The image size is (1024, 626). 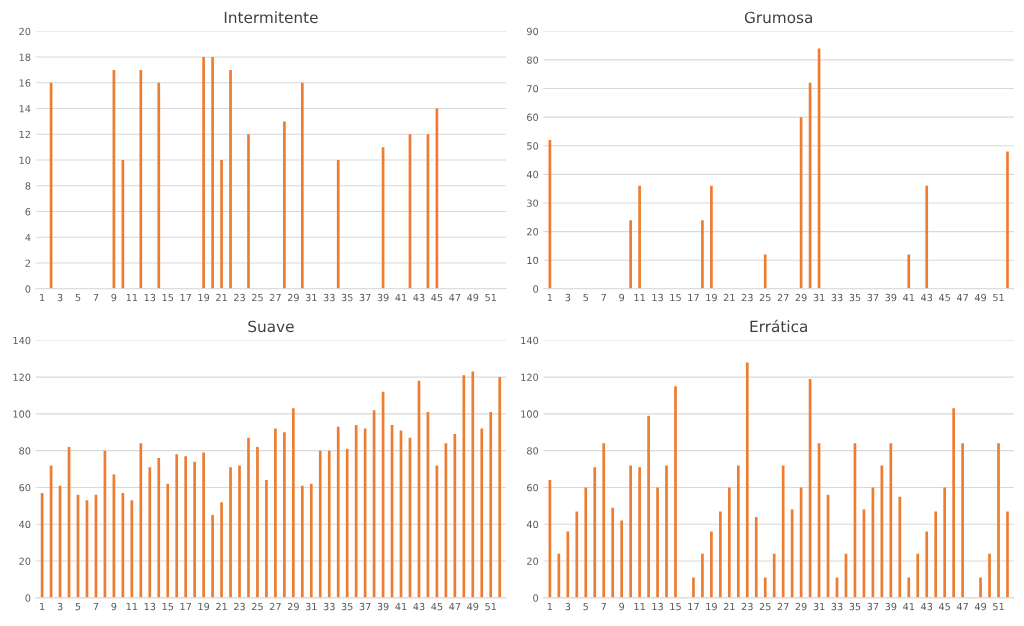 What do you see at coordinates (603, 606) in the screenshot?
I see `x-tick-label: 7` at bounding box center [603, 606].